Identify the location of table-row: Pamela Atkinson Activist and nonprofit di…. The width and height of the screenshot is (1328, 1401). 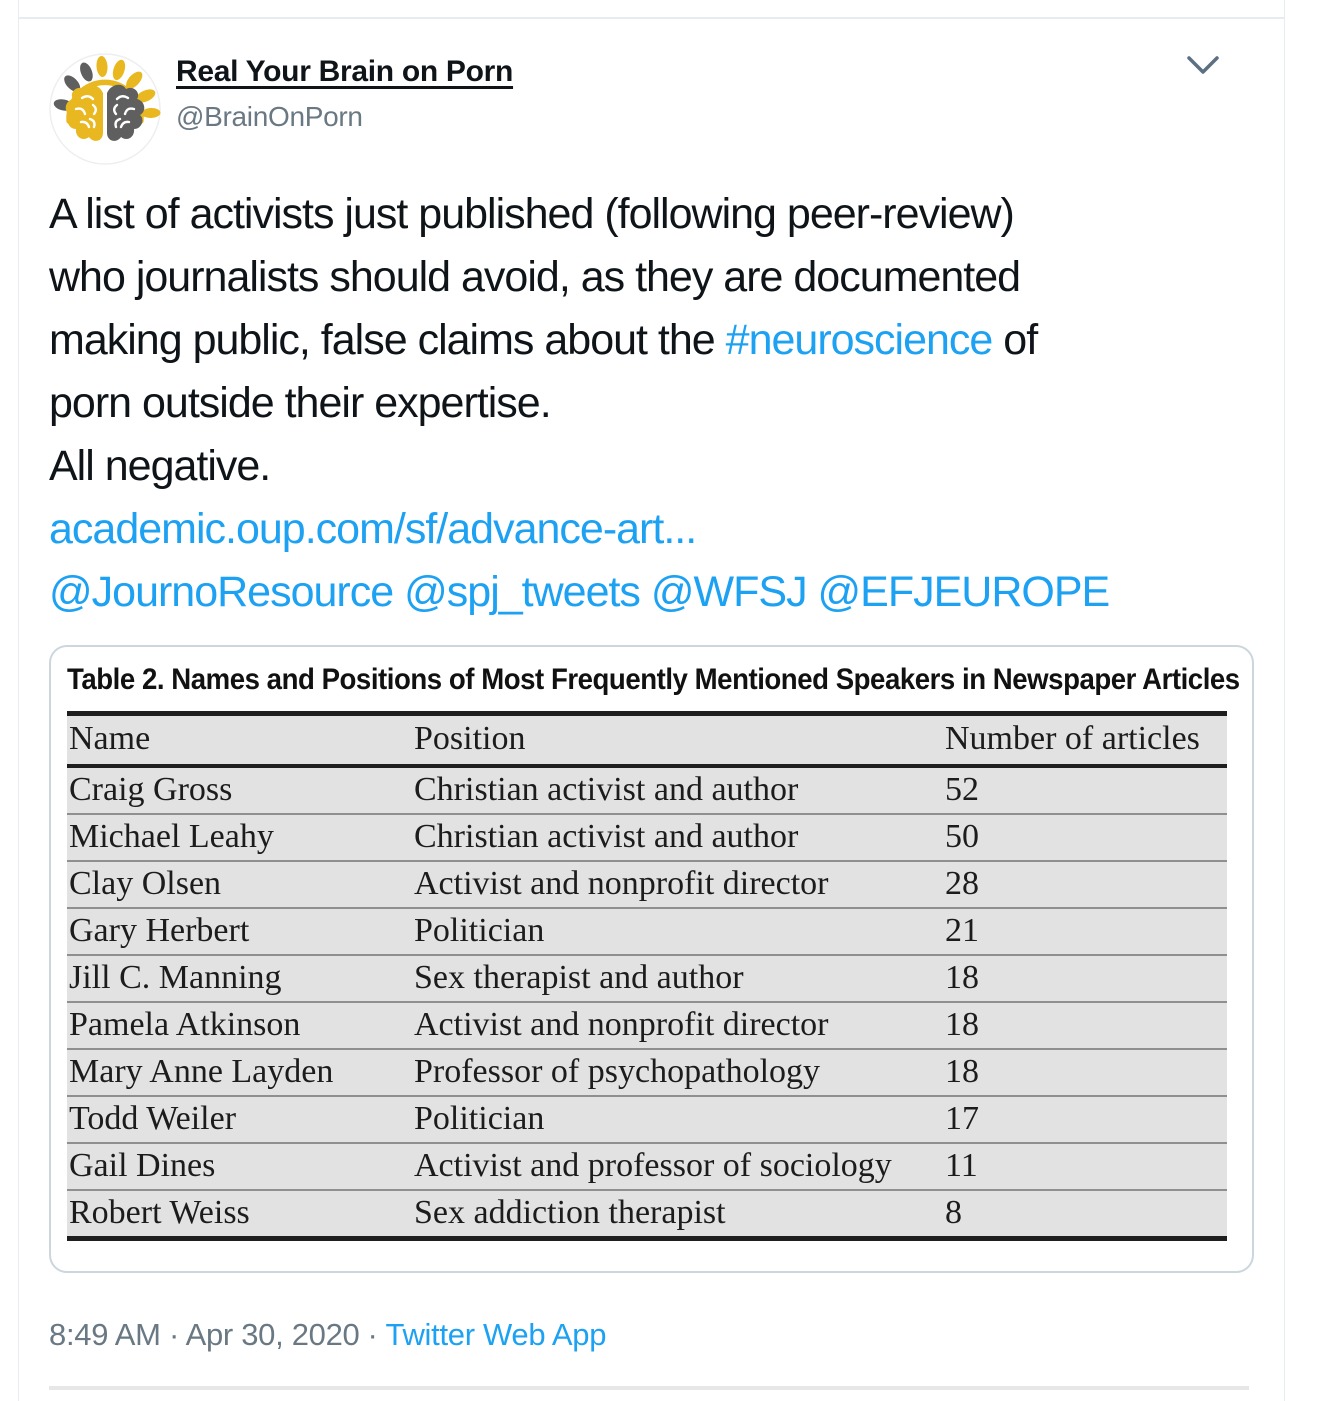
(647, 1026).